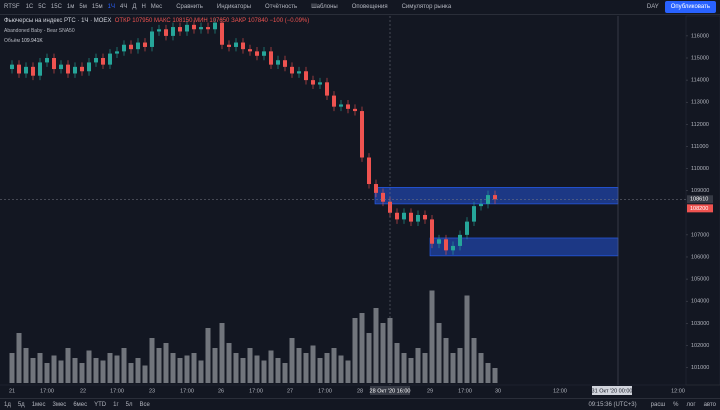  Describe the element at coordinates (658, 404) in the screenshot. I see `scale-option: расш` at that location.